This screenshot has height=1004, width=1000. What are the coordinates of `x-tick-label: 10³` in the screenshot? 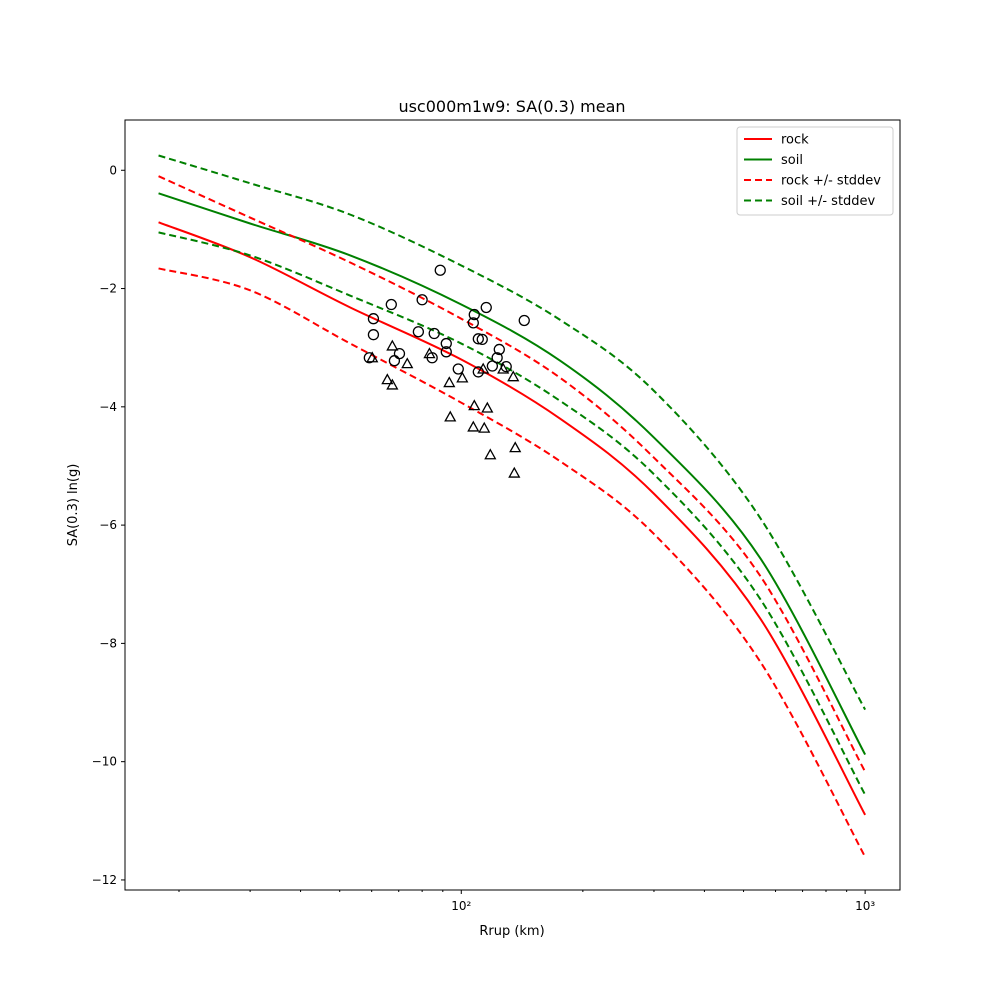 It's located at (865, 906).